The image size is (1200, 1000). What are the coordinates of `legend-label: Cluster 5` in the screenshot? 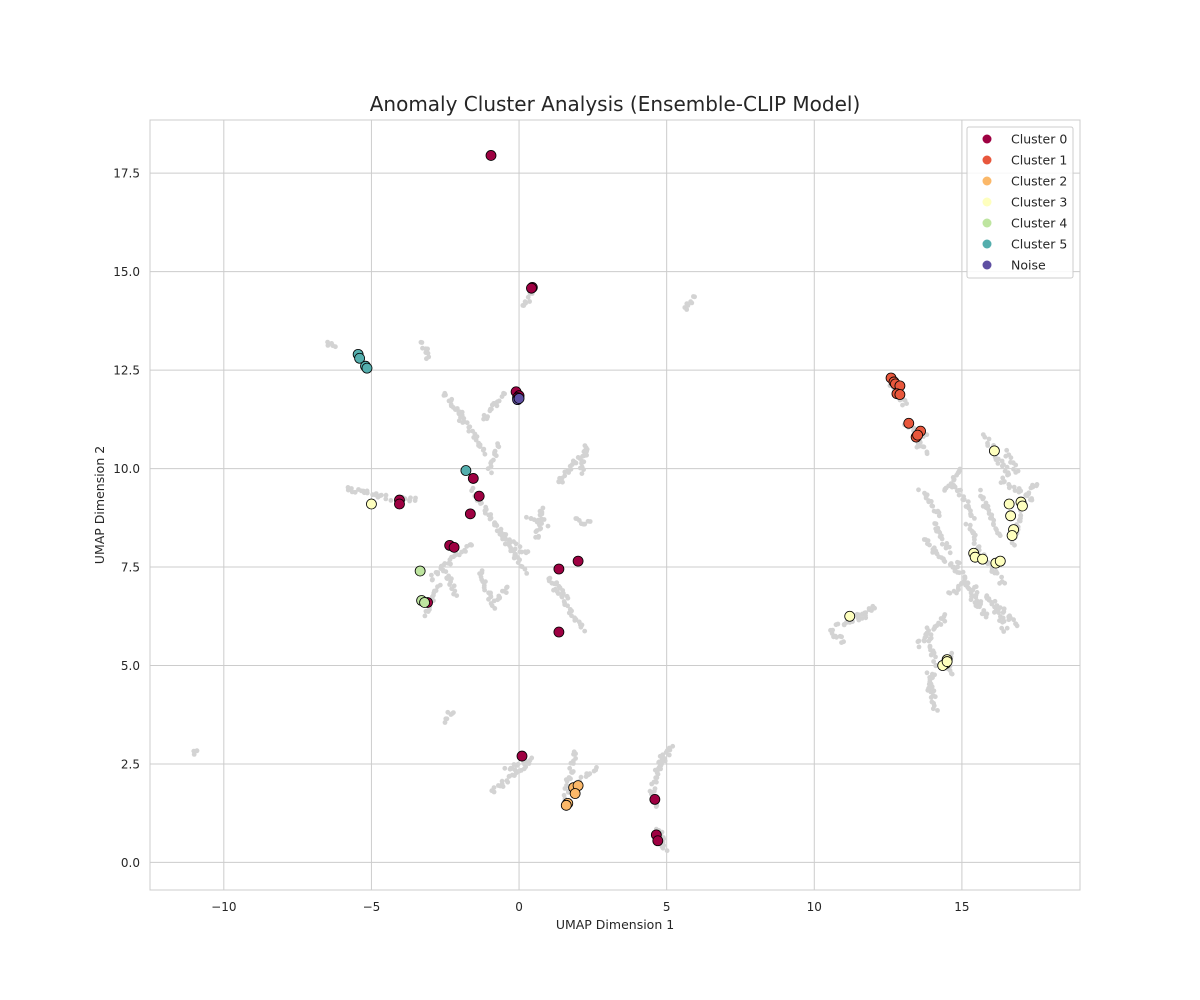 It's located at (1039, 244).